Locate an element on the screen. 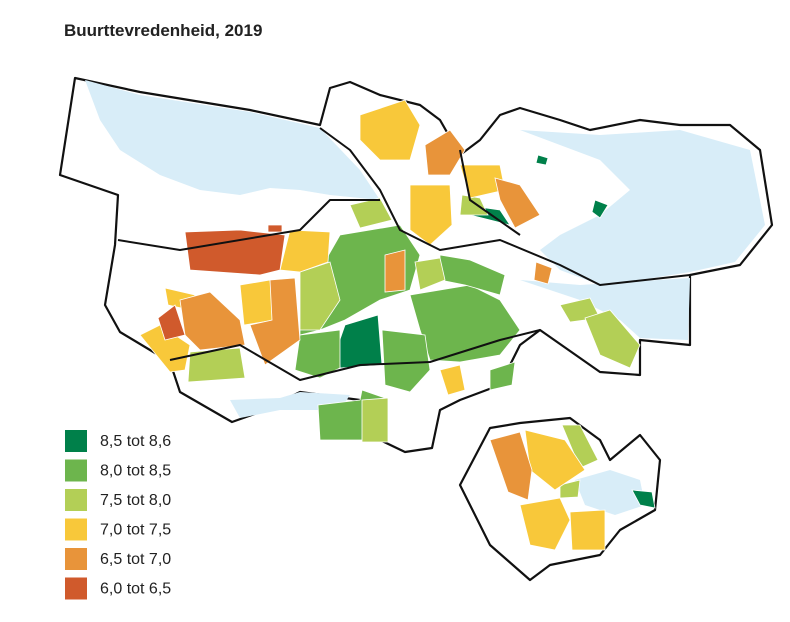 Image resolution: width=790 pixels, height=622 pixels. legend-label: 8,0 tot 8,5 is located at coordinates (135, 471).